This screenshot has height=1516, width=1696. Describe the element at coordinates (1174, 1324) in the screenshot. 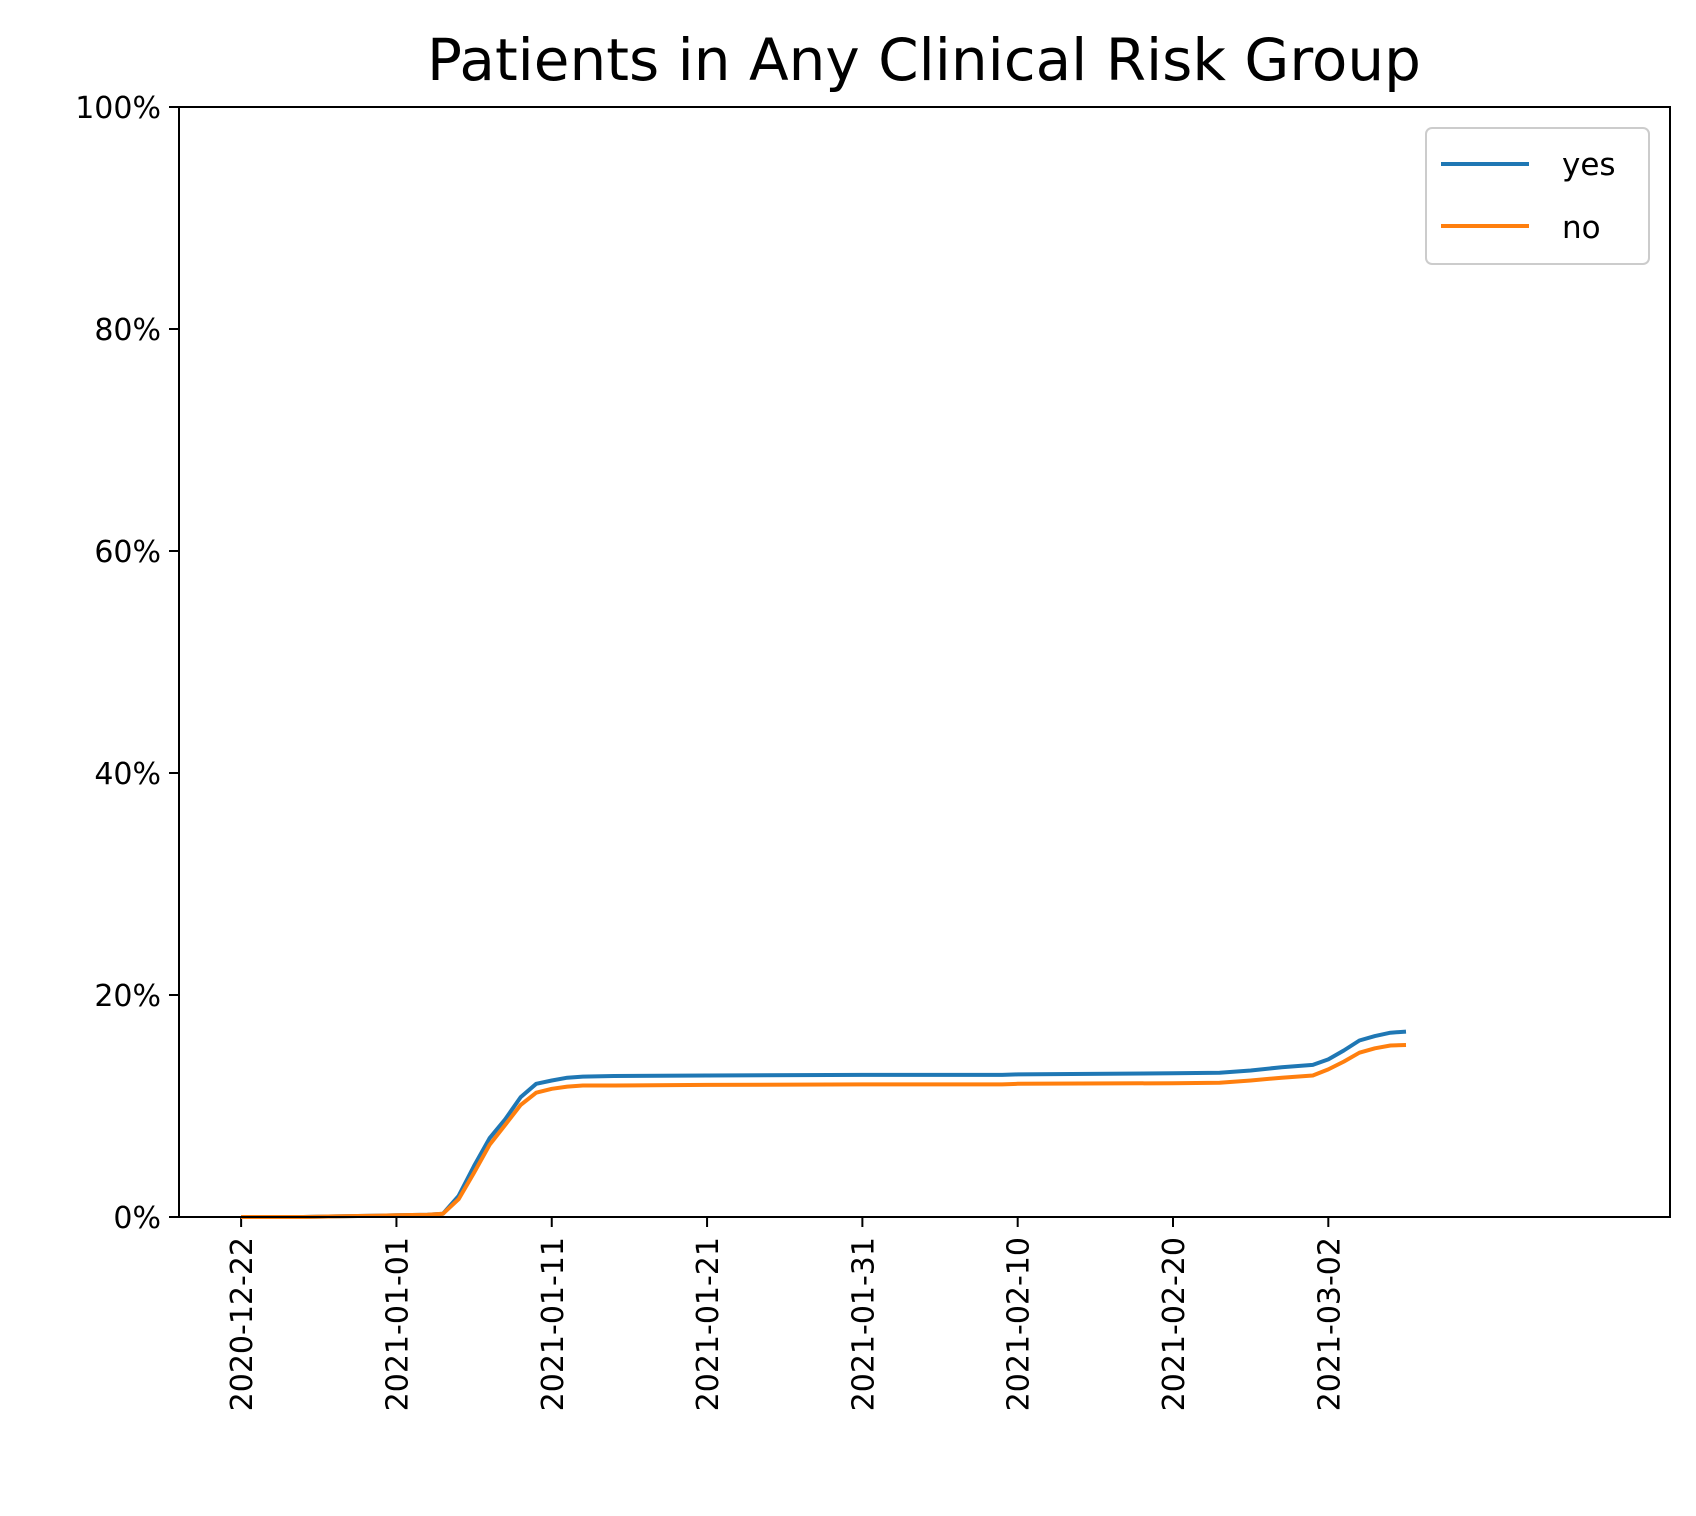

I see `x-tick-label: 2021-02-20` at that location.